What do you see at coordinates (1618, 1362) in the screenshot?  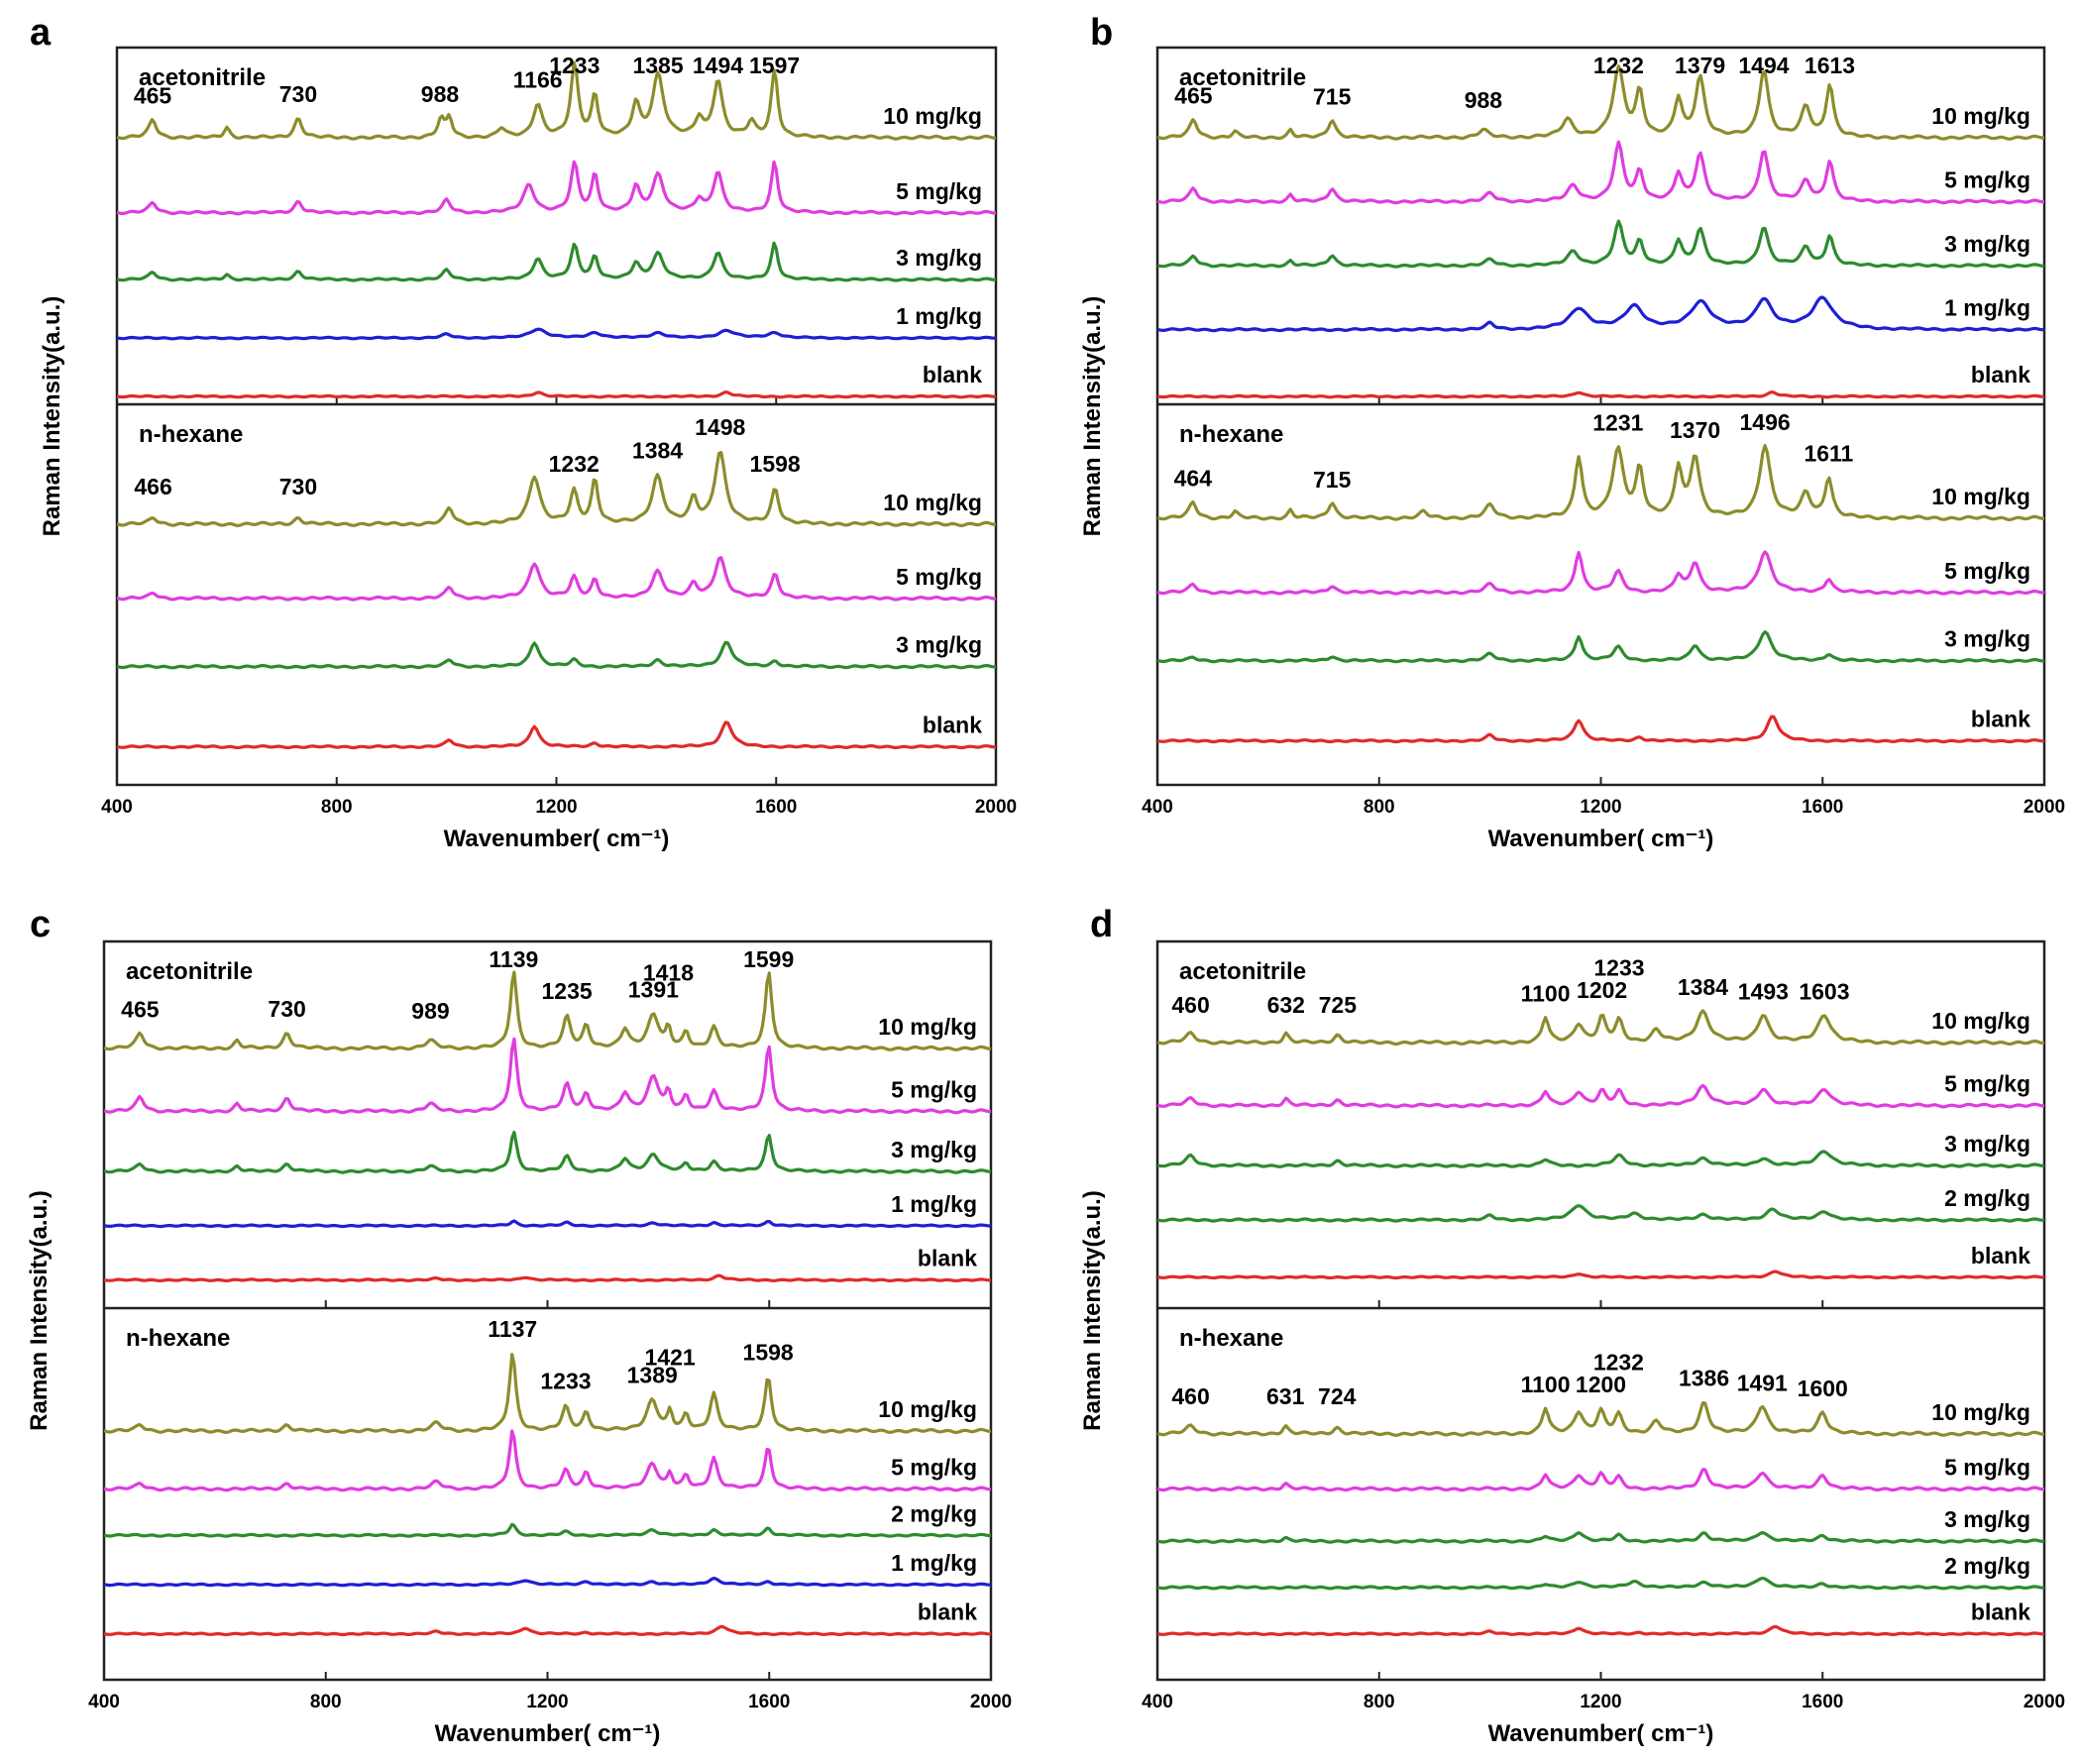 I see `peak-label-d-1-5: 1232` at bounding box center [1618, 1362].